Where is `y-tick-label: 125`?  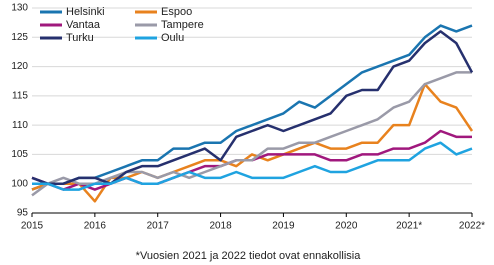
y-tick-label: 125 is located at coordinates (19, 37).